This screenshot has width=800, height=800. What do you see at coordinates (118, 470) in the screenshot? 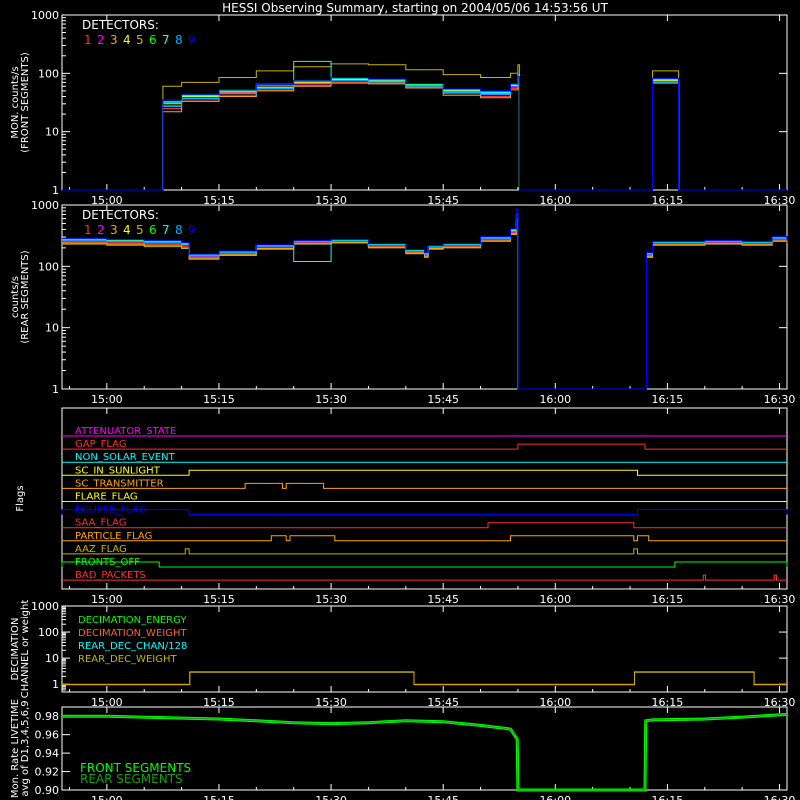
I see `flag-label-sc_in_sunlight: SC_IN_SUNLIGHT` at bounding box center [118, 470].